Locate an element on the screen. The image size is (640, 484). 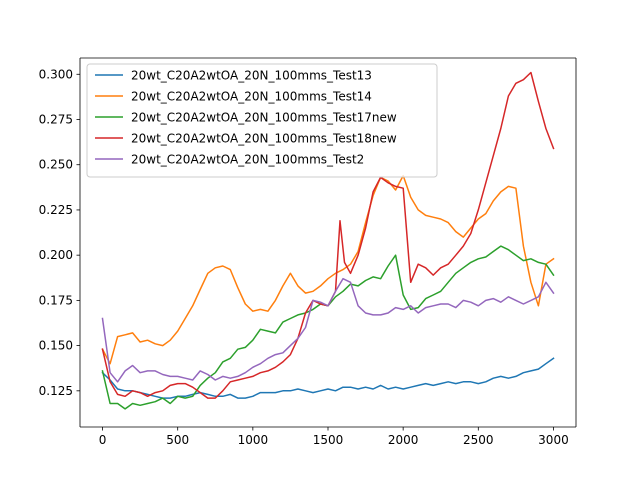
legend-label-1: 20wt_C20A2wtOA_20N_100mms_Test13 is located at coordinates (251, 76).